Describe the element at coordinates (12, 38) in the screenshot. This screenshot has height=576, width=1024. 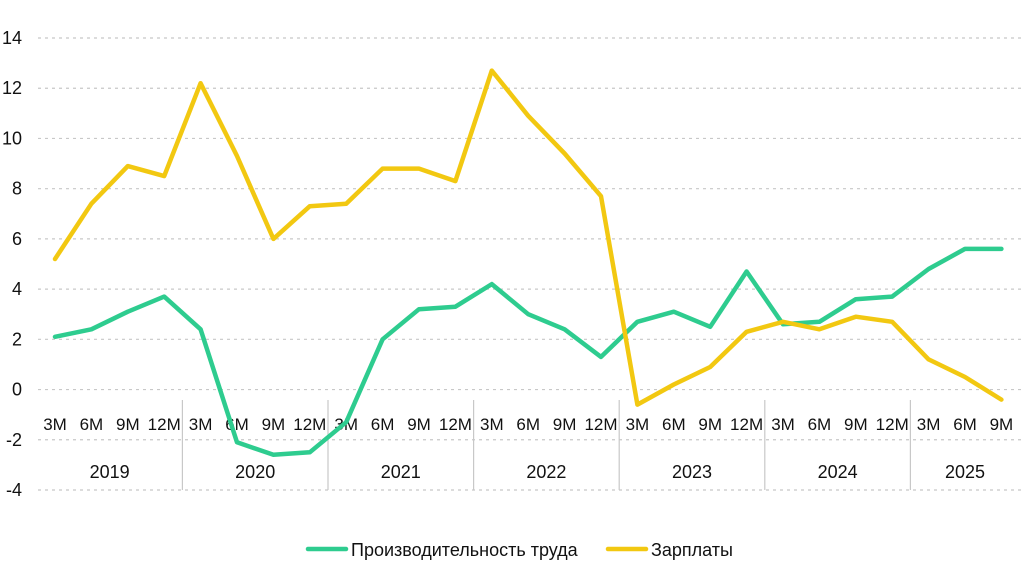
I see `y-tick-label: 14` at that location.